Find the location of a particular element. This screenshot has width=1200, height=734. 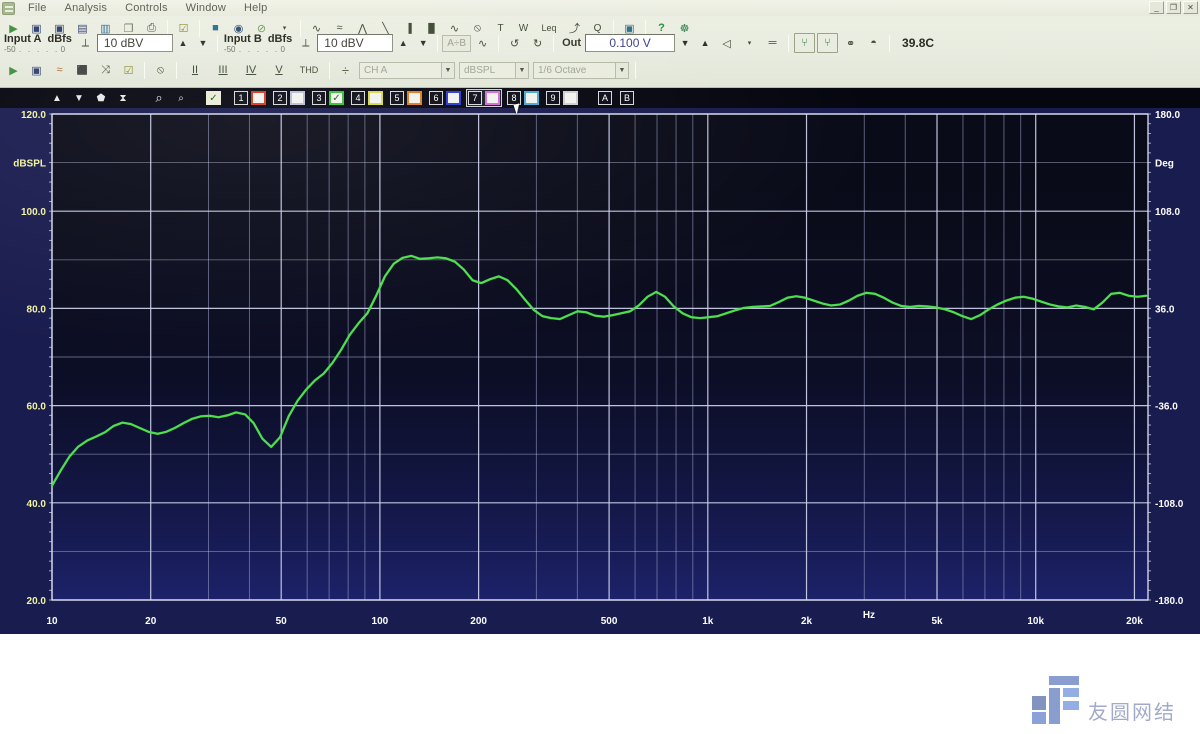

all-traces-toggle: ✓ is located at coordinates (213, 98).